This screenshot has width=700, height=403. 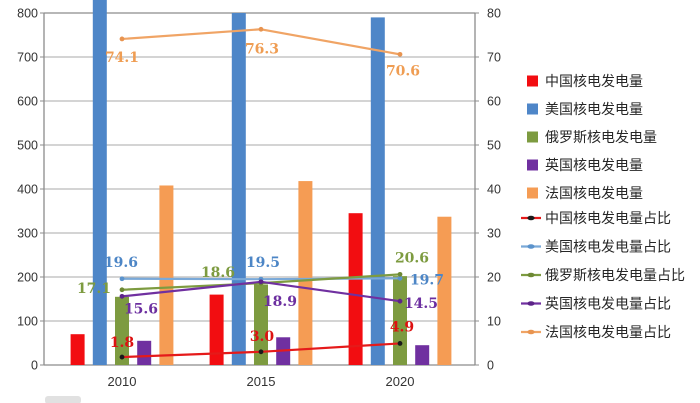 I want to click on legend-item-russia: 俄罗斯核电发电量, so click(x=592, y=137).